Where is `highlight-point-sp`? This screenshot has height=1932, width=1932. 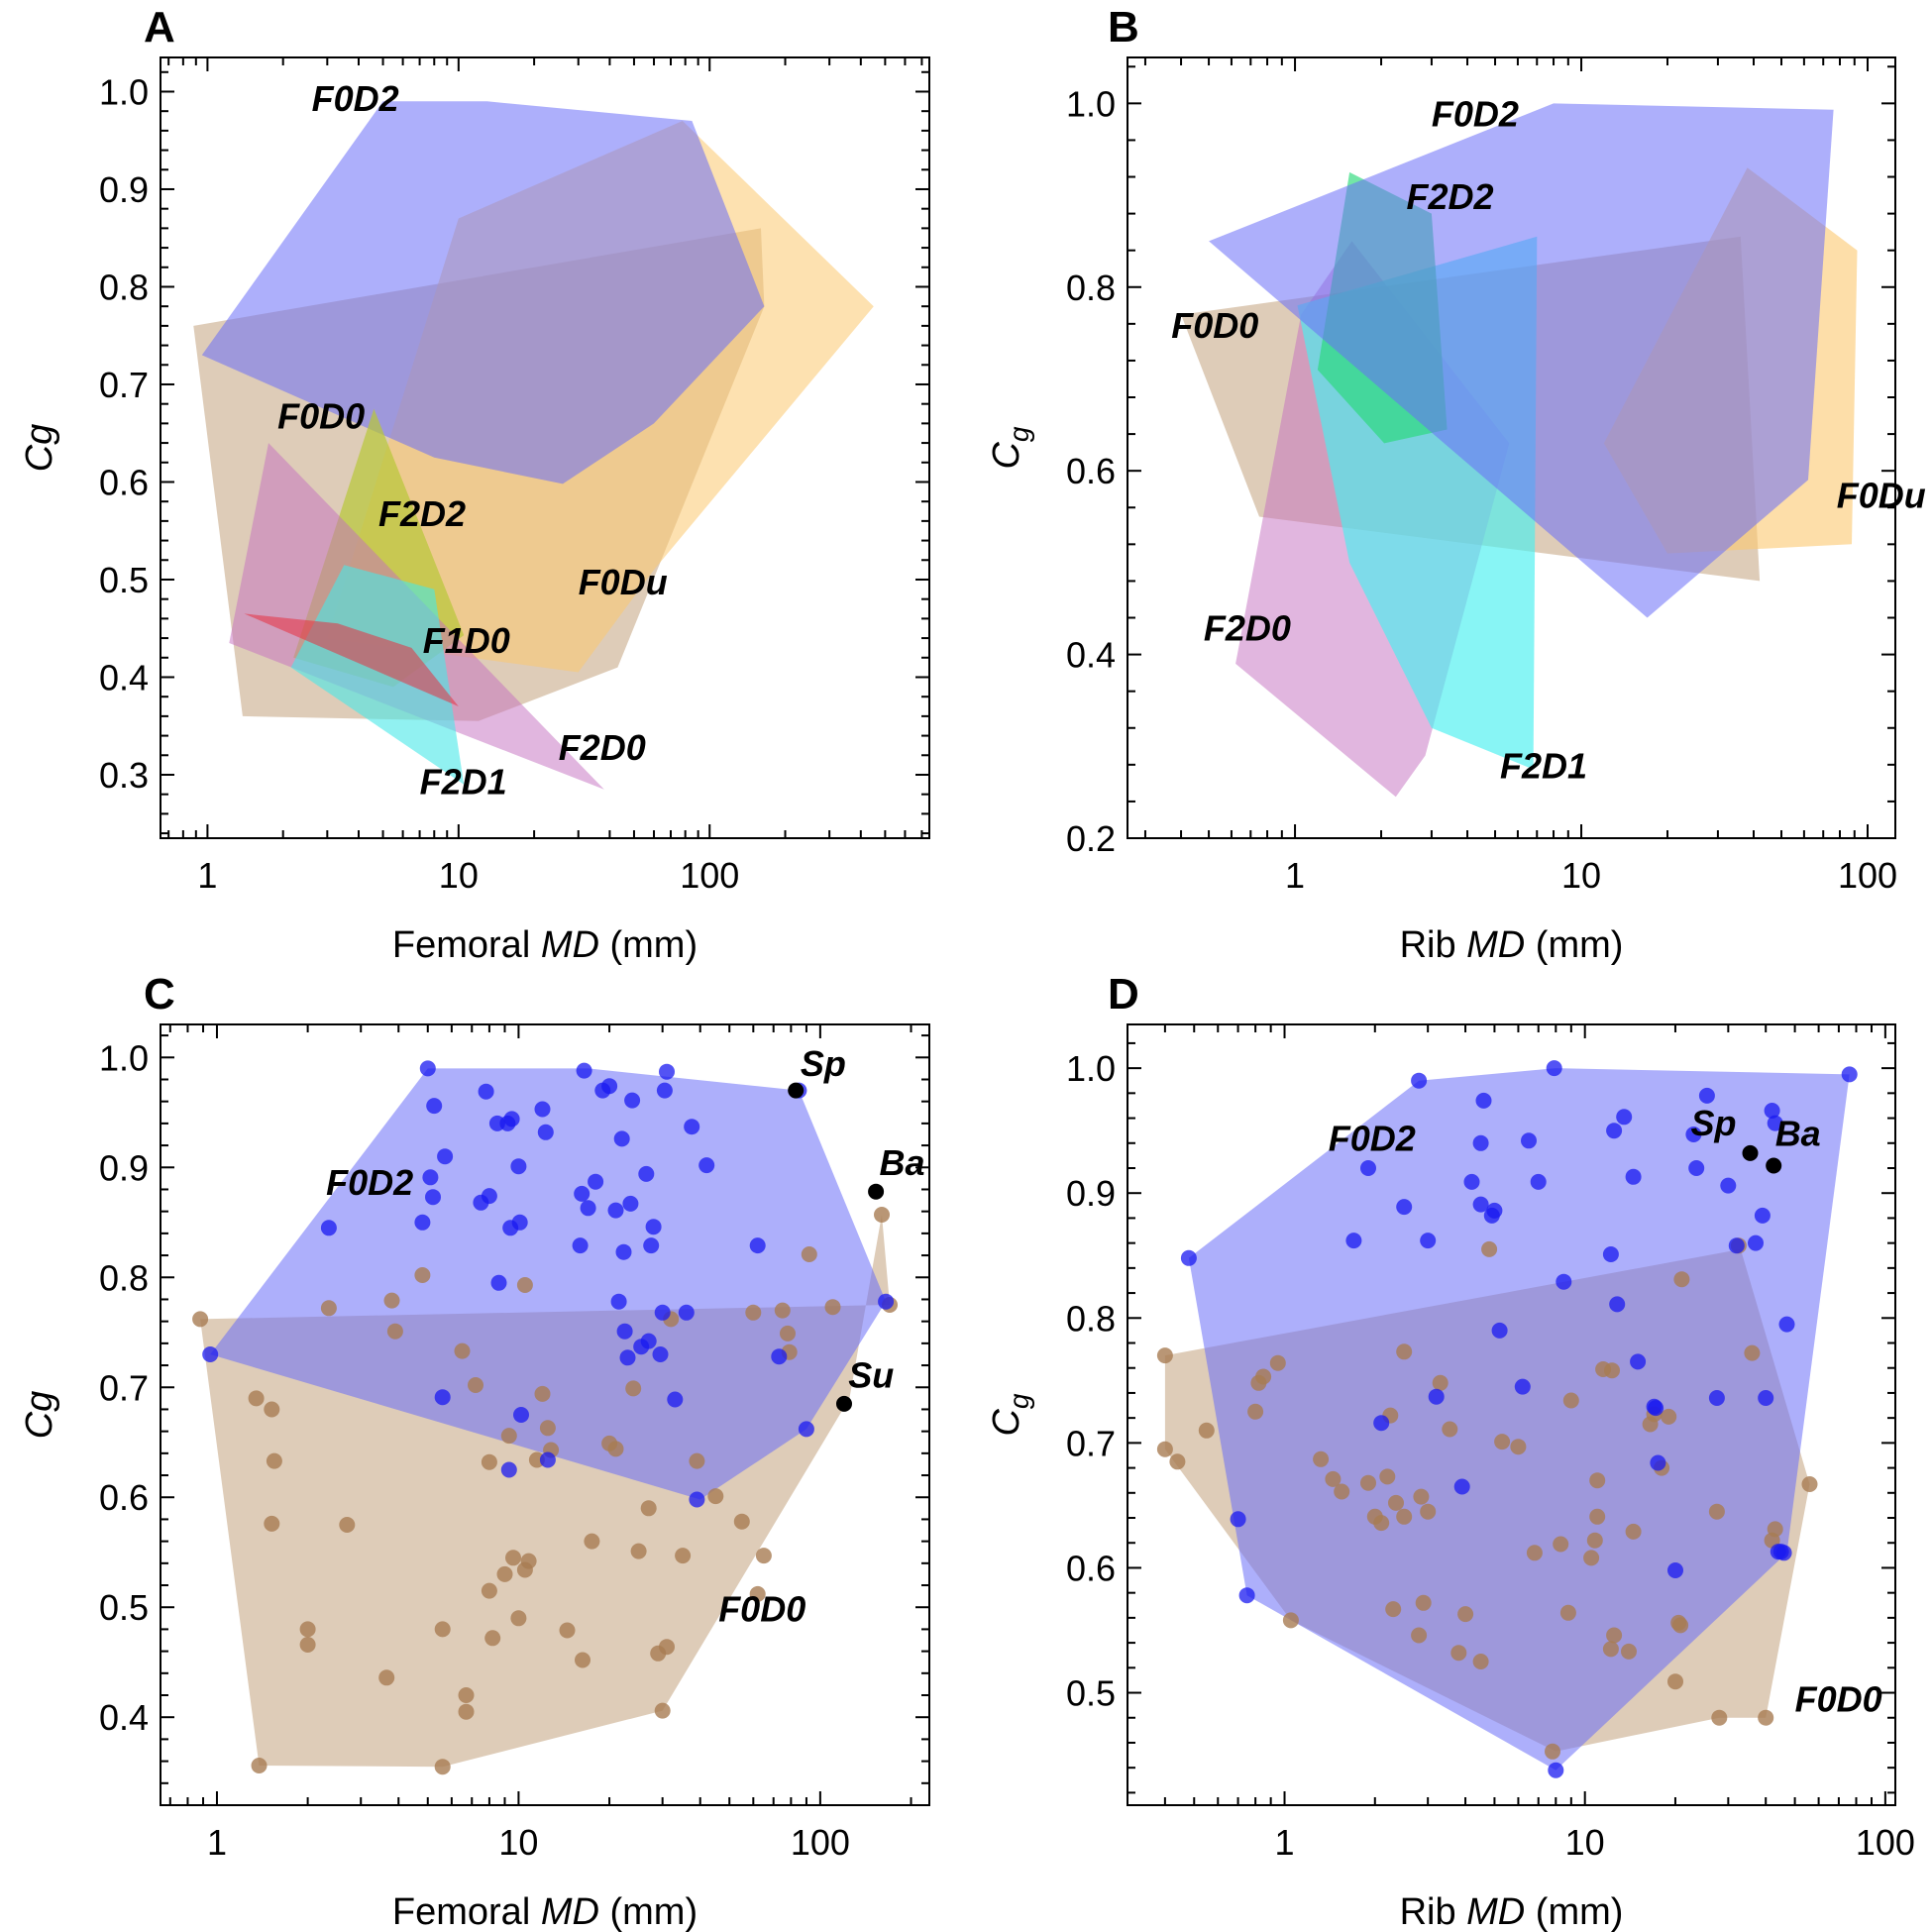
highlight-point-sp is located at coordinates (796, 1090).